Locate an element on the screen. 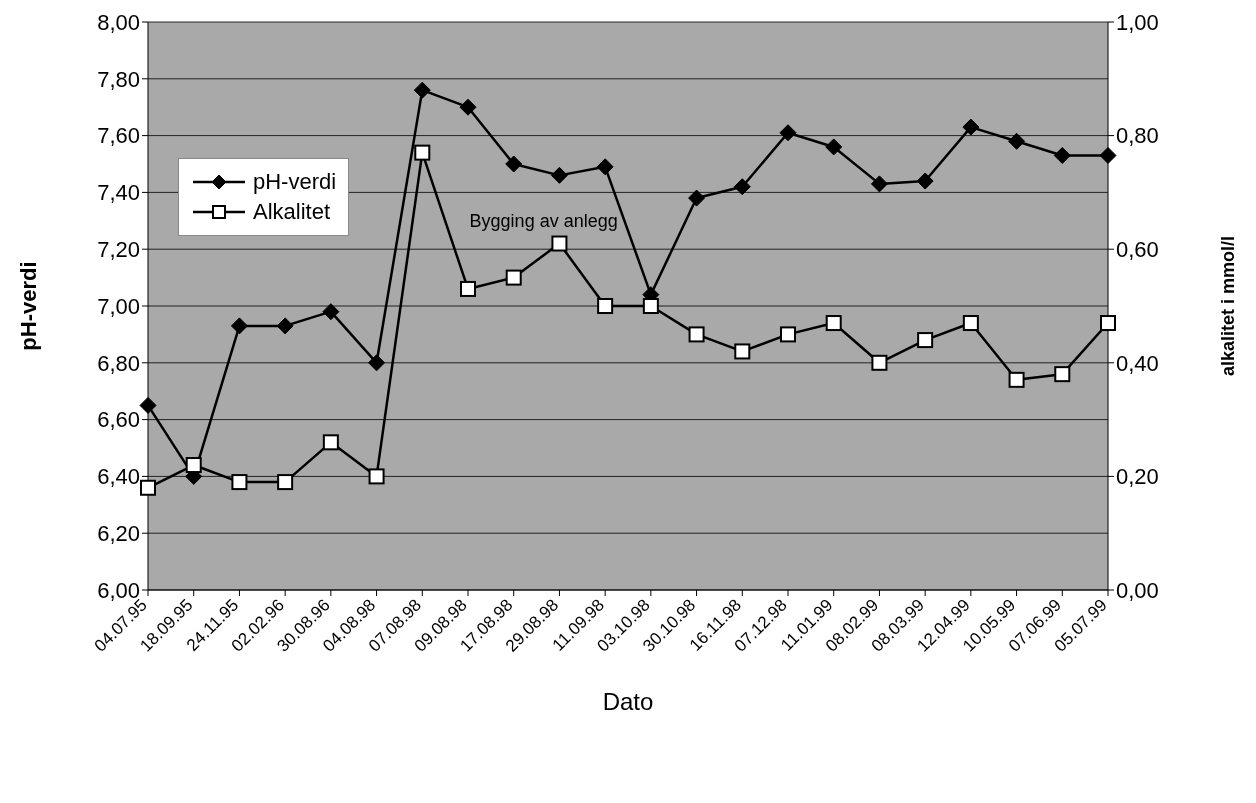  y2-tick-label: 1,00 is located at coordinates (1137, 22).